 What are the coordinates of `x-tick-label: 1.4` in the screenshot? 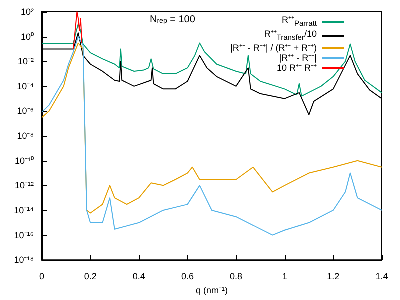 It's located at (382, 277).